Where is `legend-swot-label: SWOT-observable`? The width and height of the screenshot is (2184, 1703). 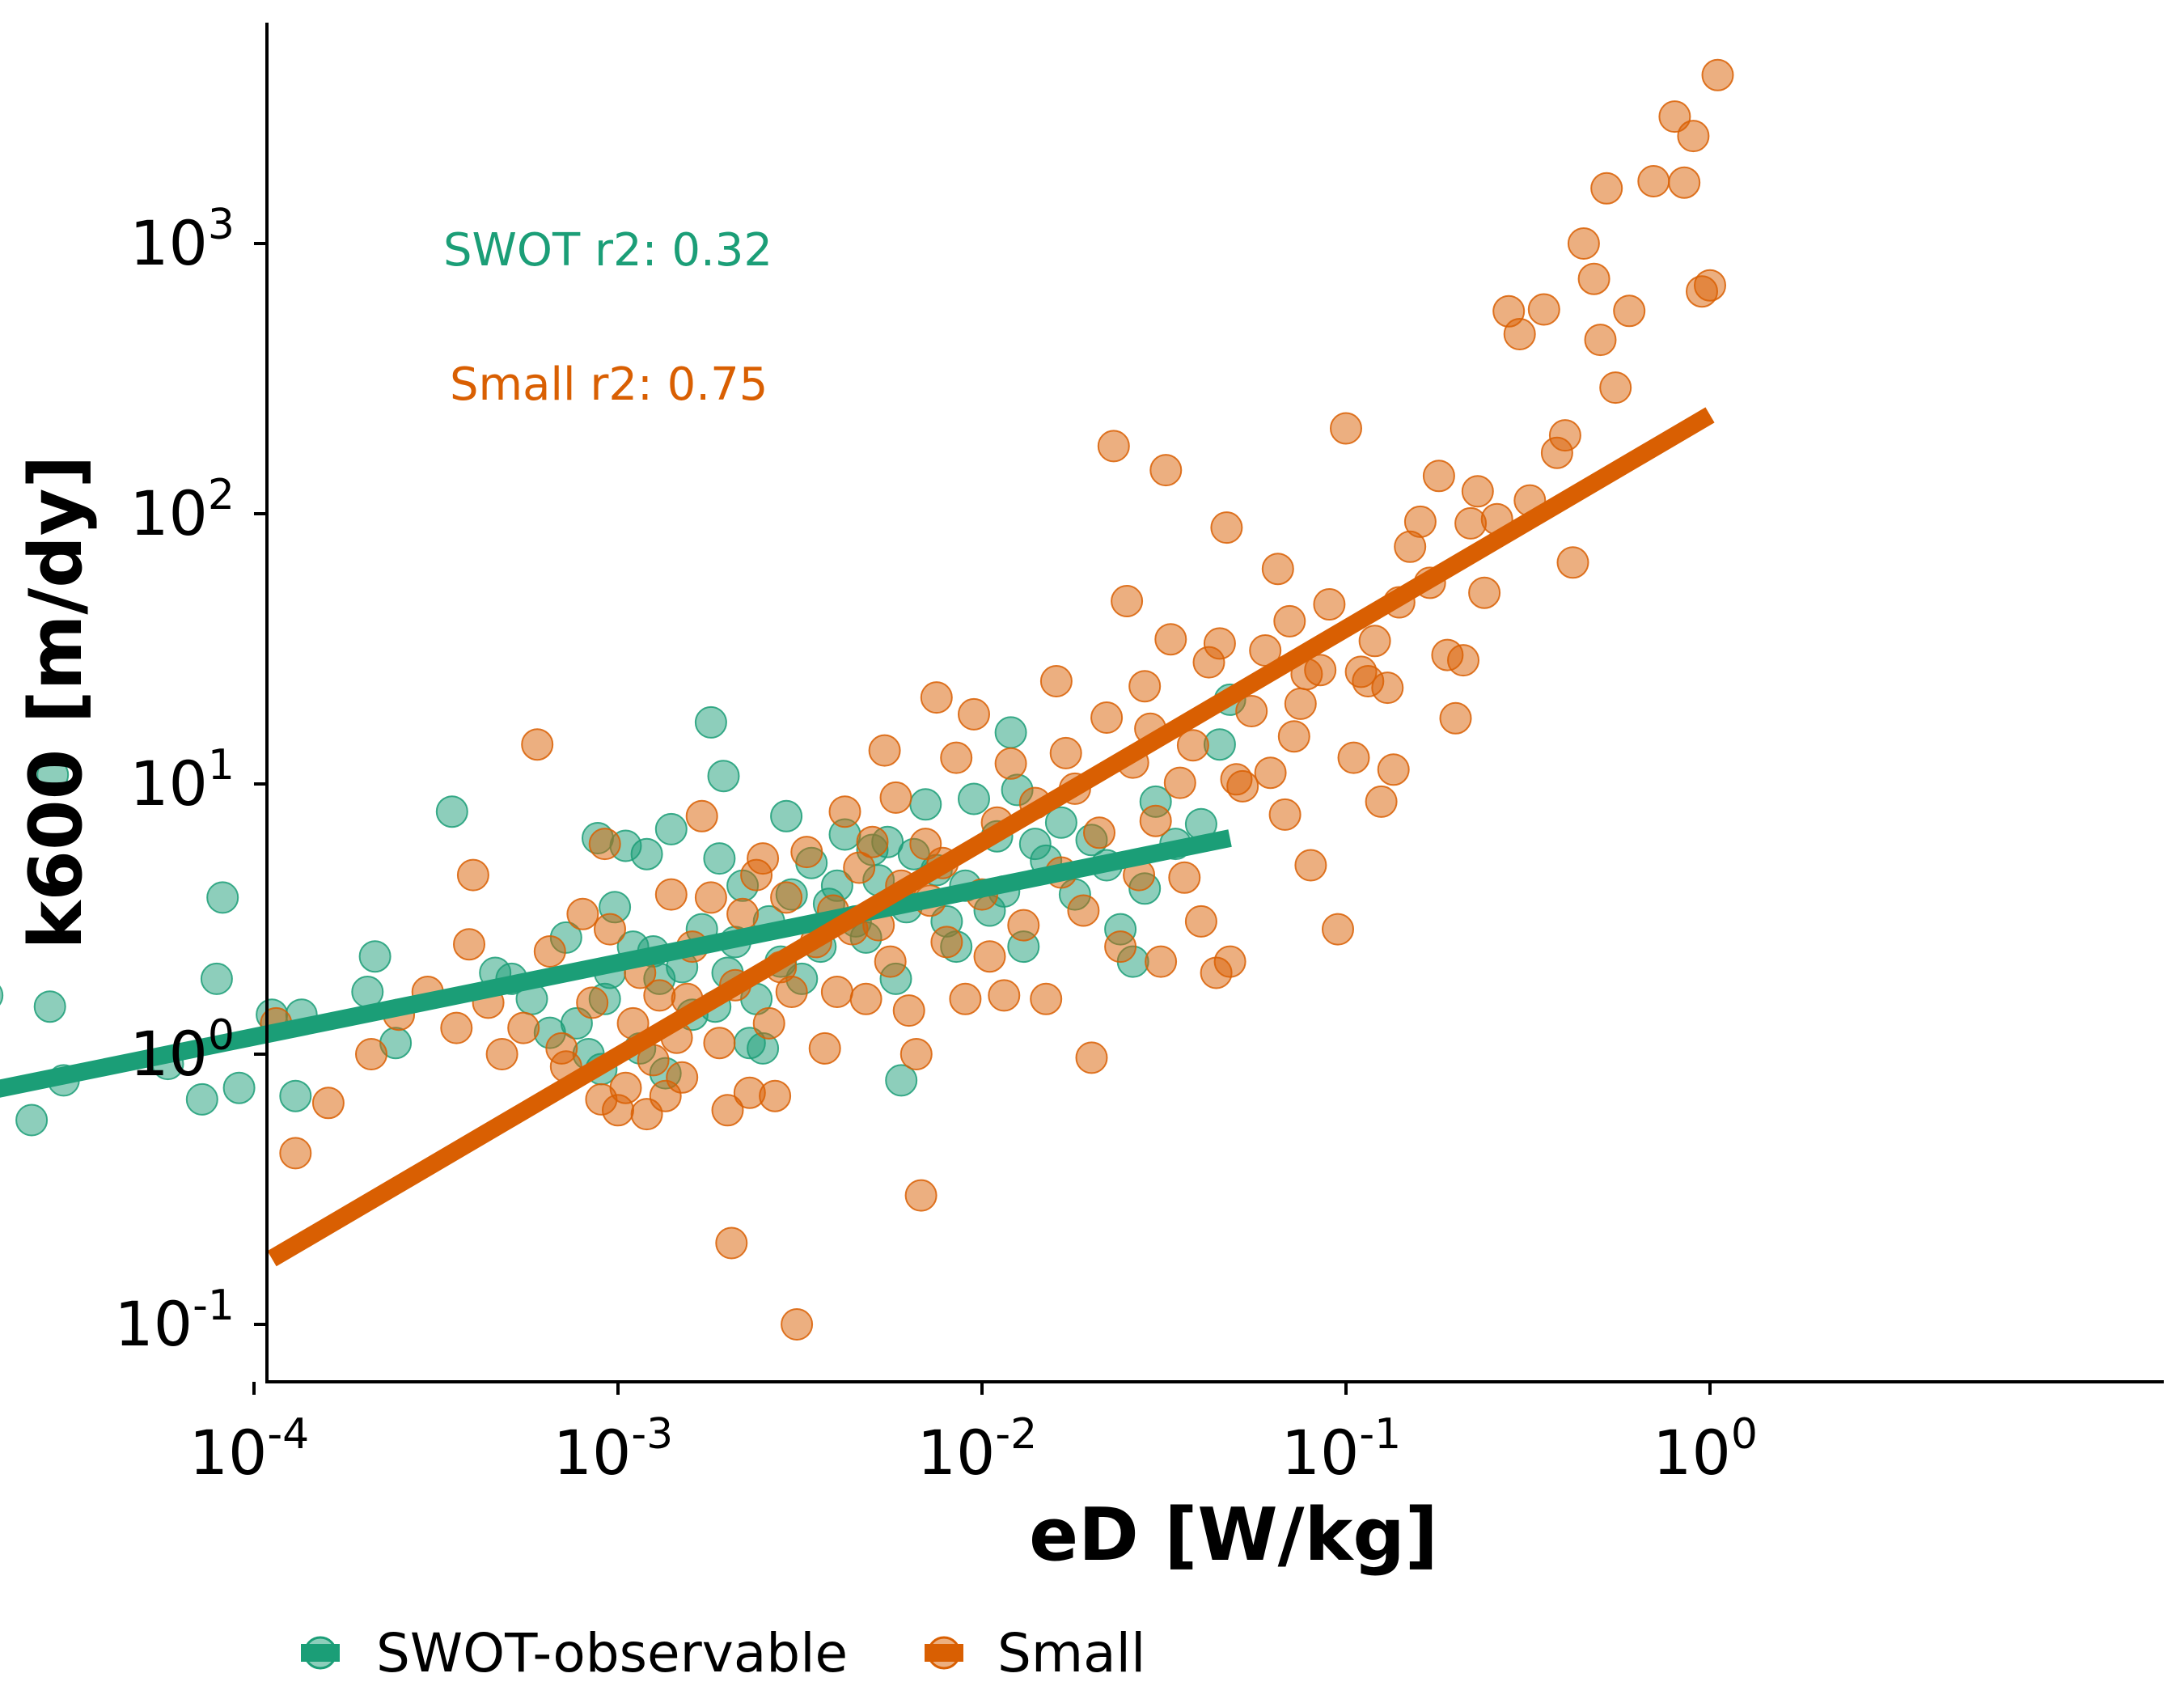 legend-swot-label: SWOT-observable is located at coordinates (612, 1653).